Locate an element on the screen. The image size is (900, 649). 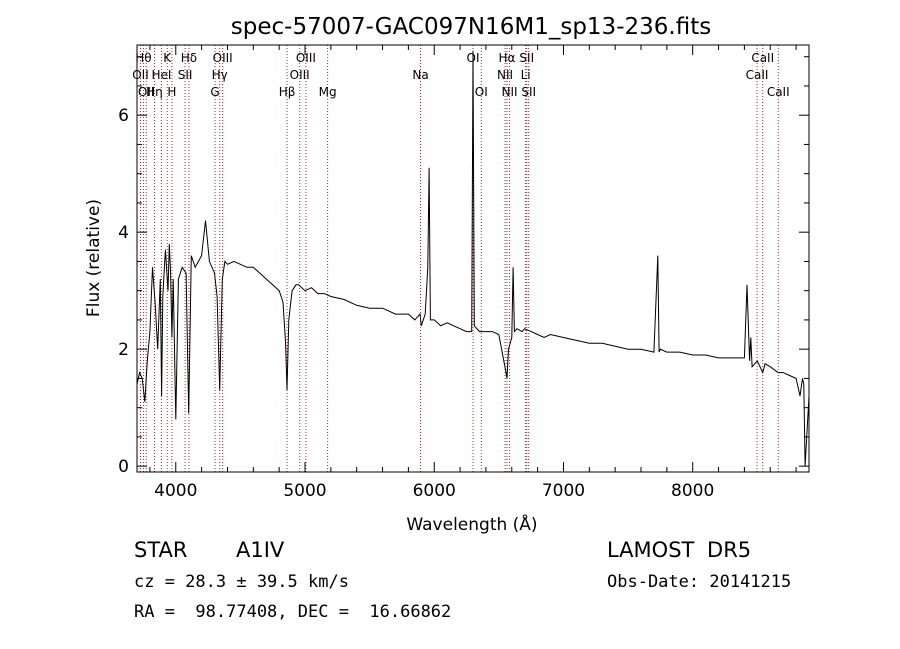
line-label-0: OII is located at coordinates (140, 75).